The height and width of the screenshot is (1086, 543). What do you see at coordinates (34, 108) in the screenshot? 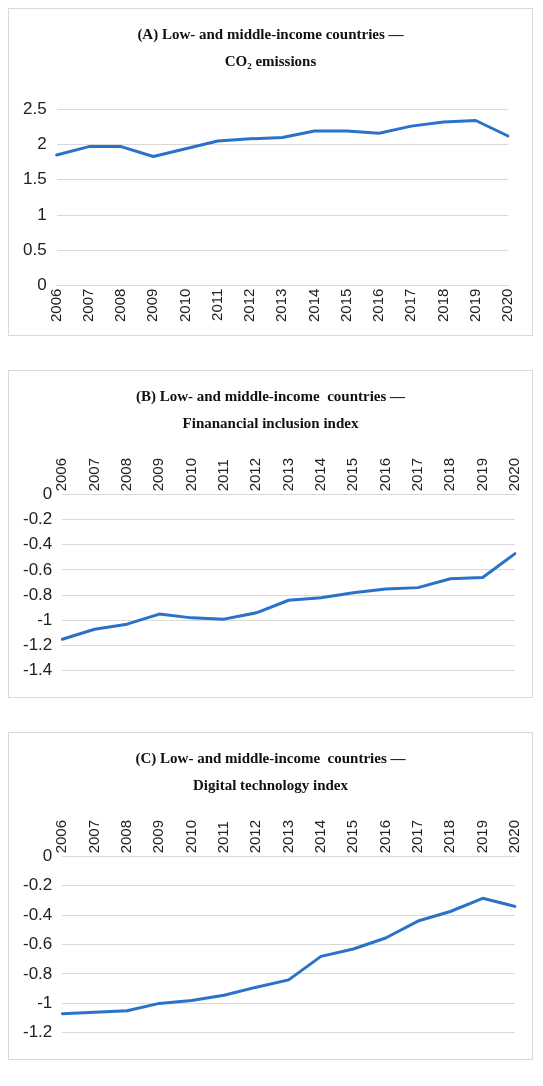
I see `y-tick-label: 2.5` at bounding box center [34, 108].